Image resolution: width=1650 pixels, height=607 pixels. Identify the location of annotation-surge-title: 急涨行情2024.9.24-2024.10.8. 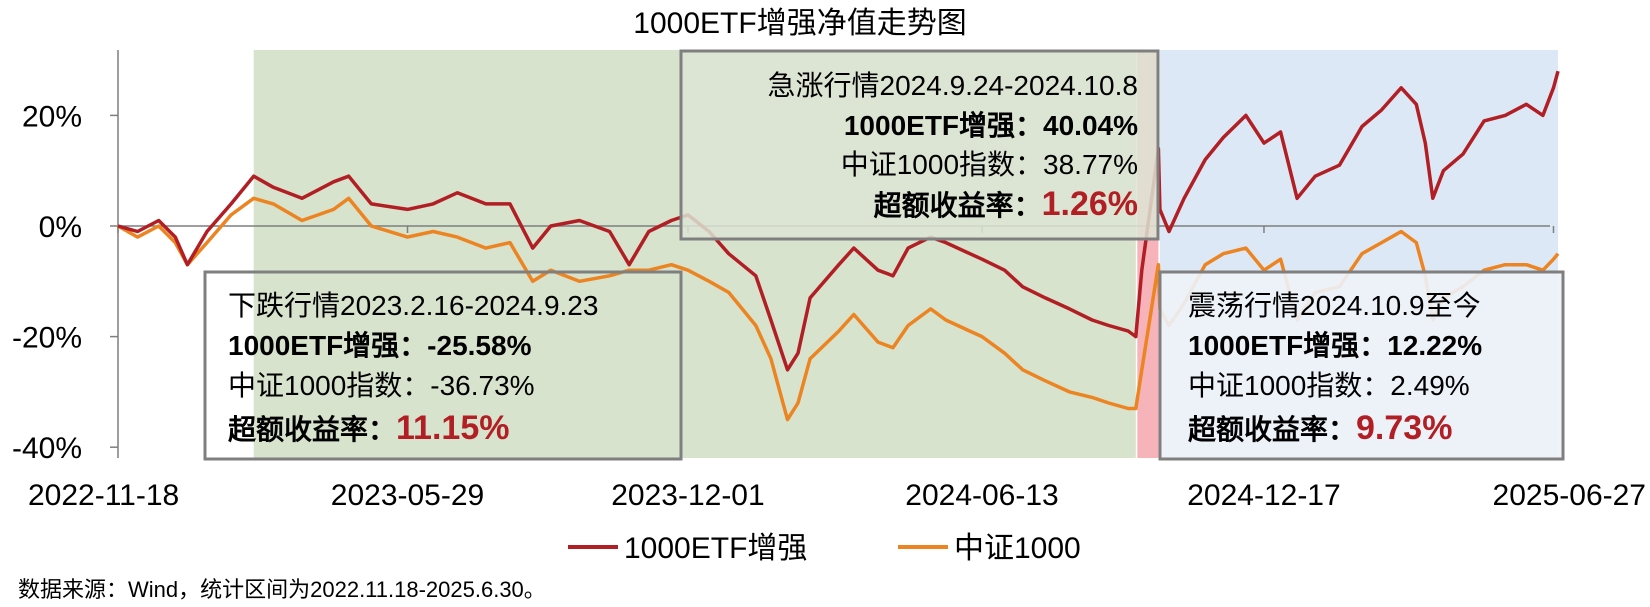
(953, 85).